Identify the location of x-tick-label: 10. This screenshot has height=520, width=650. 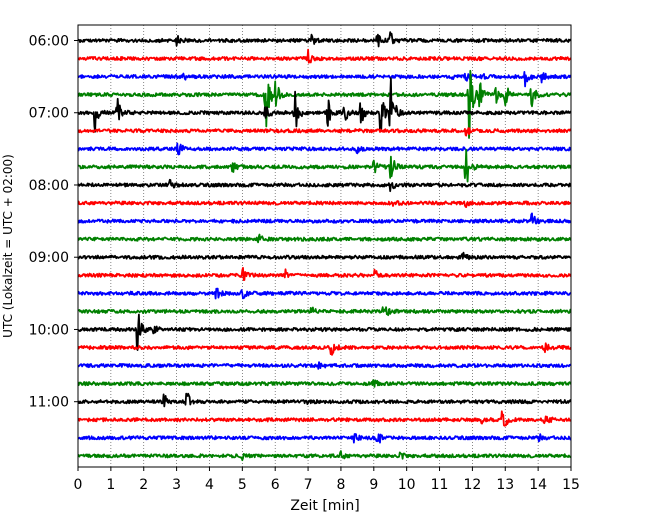
(407, 485).